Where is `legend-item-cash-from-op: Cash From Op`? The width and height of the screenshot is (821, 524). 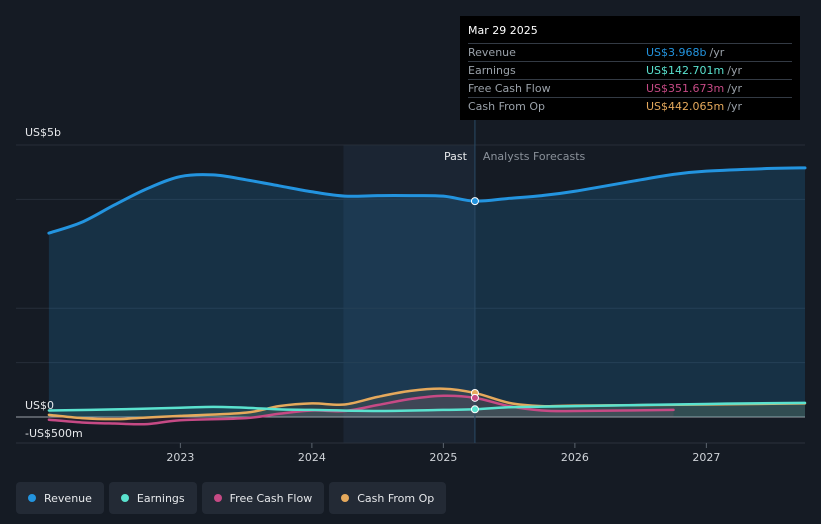 legend-item-cash-from-op: Cash From Op is located at coordinates (388, 498).